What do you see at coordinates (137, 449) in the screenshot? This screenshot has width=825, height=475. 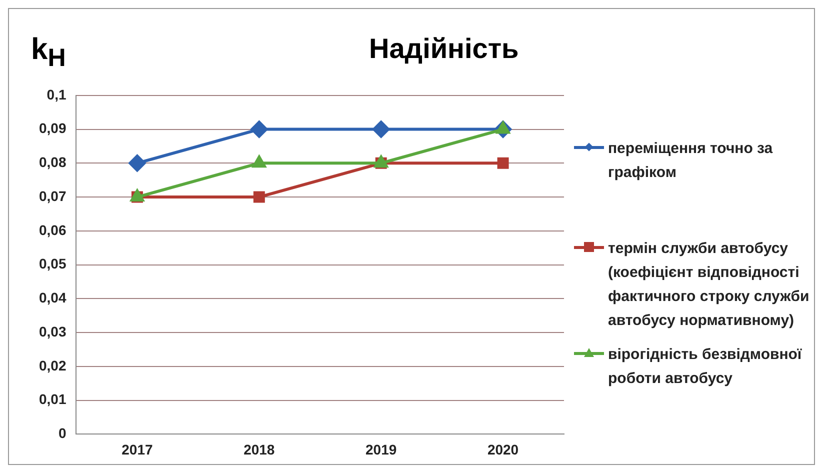 I see `x-tick-label: 2017` at bounding box center [137, 449].